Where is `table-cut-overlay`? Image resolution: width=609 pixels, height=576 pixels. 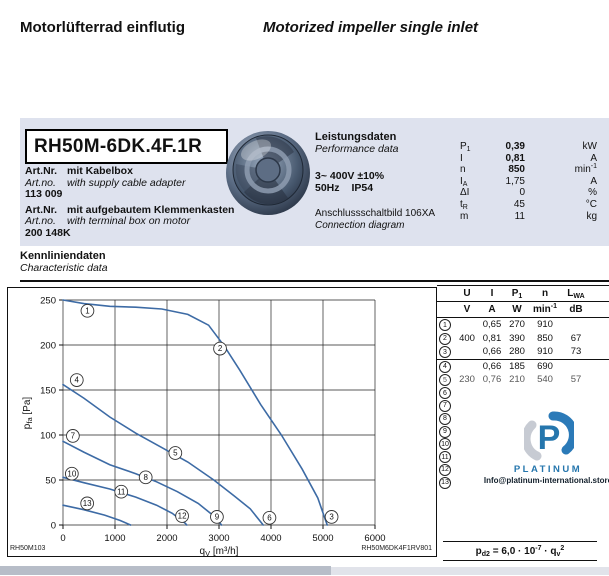 table-cut-overlay is located at coordinates (532, 386).